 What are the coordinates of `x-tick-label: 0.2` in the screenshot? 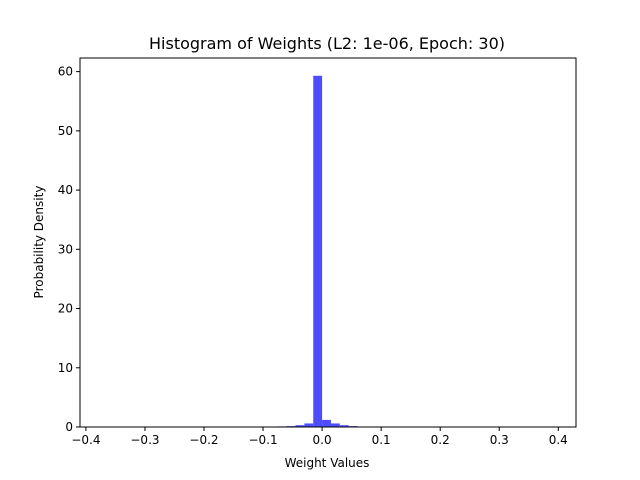 It's located at (440, 440).